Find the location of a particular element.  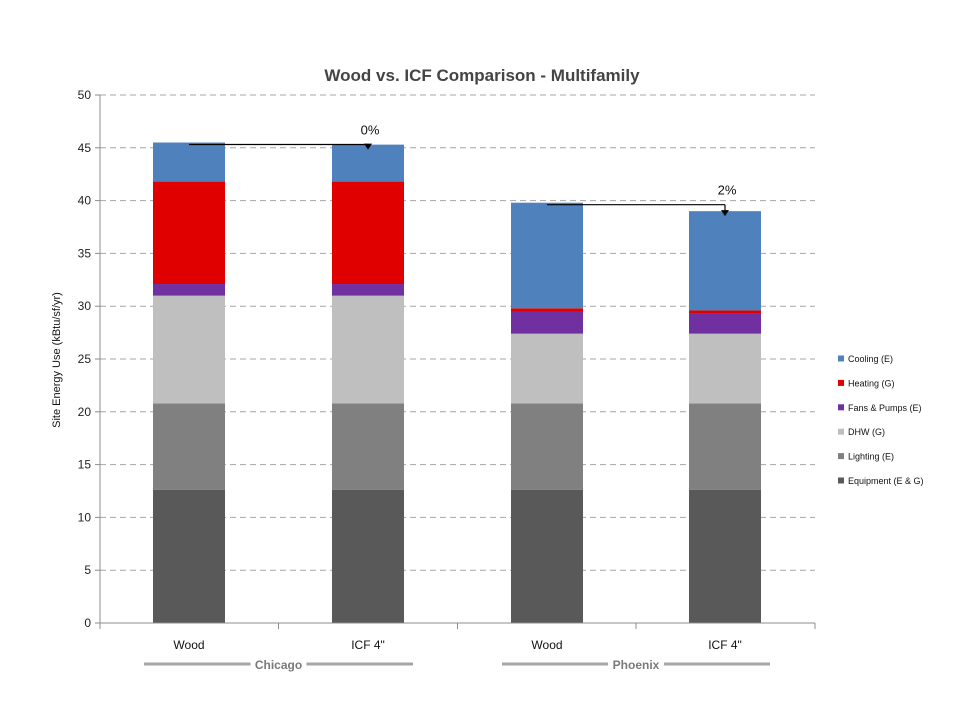

y-tick-label: 45 is located at coordinates (85, 148).